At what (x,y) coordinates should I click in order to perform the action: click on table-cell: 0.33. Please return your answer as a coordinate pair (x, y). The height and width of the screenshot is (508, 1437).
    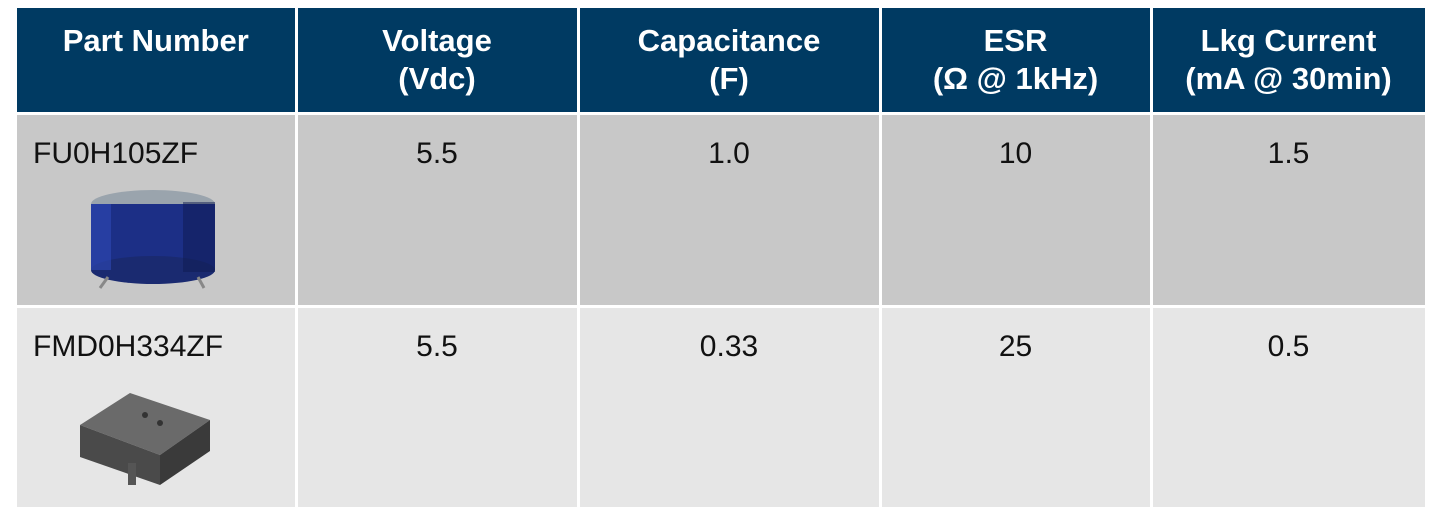
    Looking at the image, I should click on (729, 407).